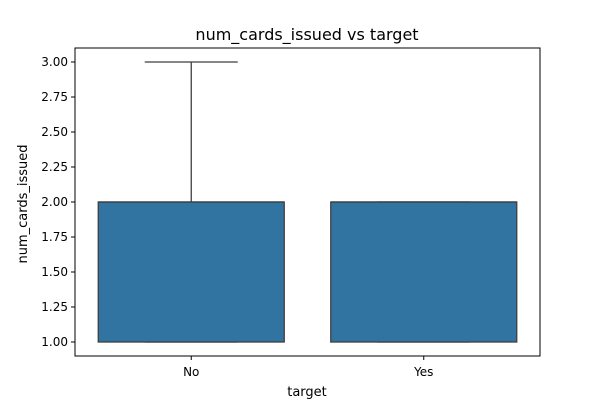  Describe the element at coordinates (306, 35) in the screenshot. I see `chart-title: num_cards_issued vs target` at that location.